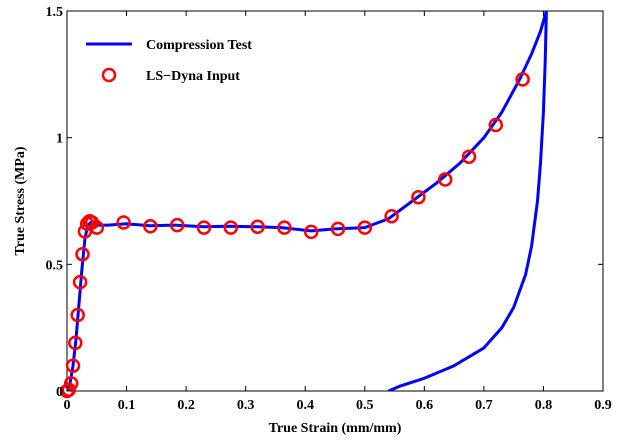  I want to click on x-axis-title: True Strain (mm/mm), so click(335, 428).